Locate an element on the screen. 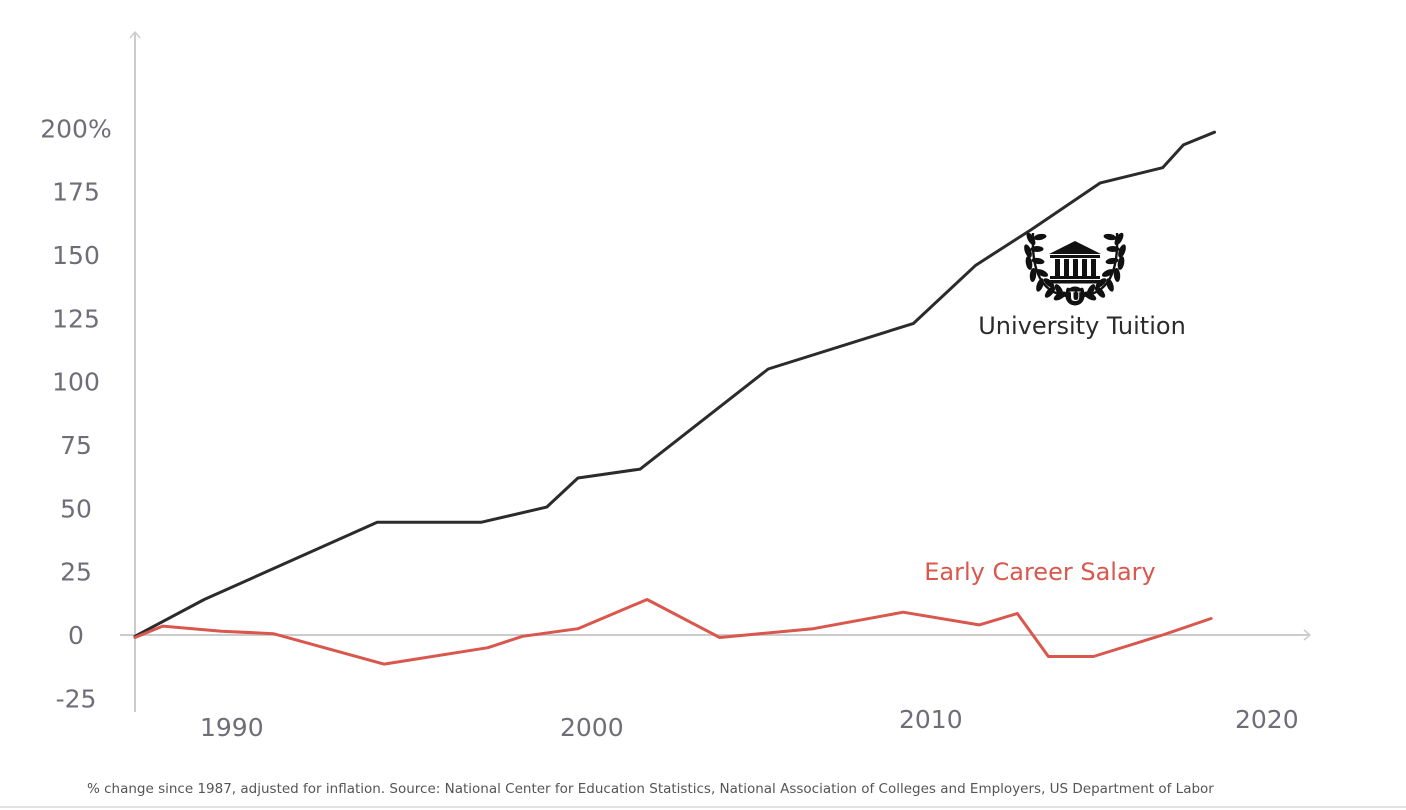 The height and width of the screenshot is (810, 1406). series-line is located at coordinates (673, 632).